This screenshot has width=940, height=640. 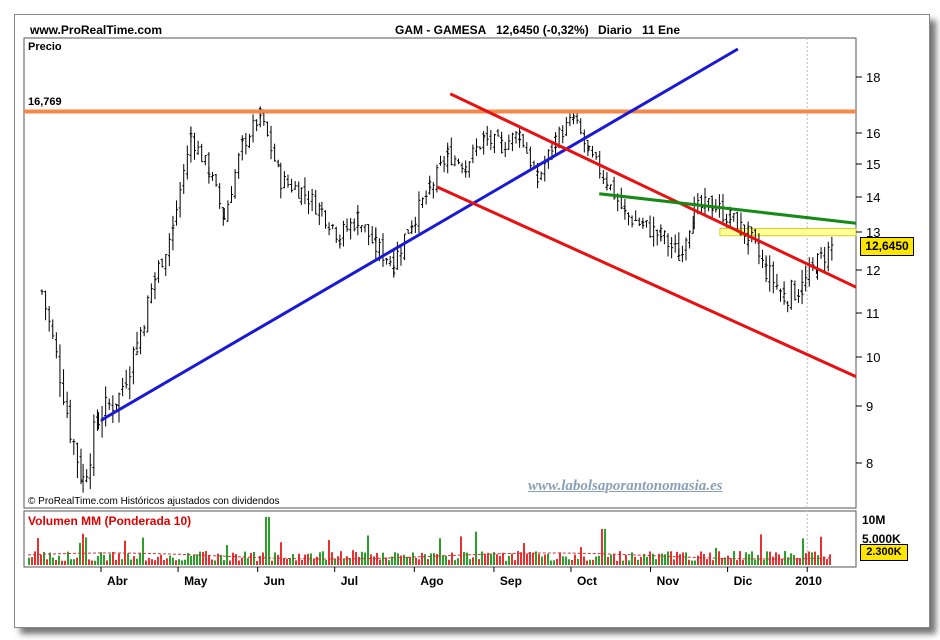 I want to click on month-label: Jun, so click(x=274, y=581).